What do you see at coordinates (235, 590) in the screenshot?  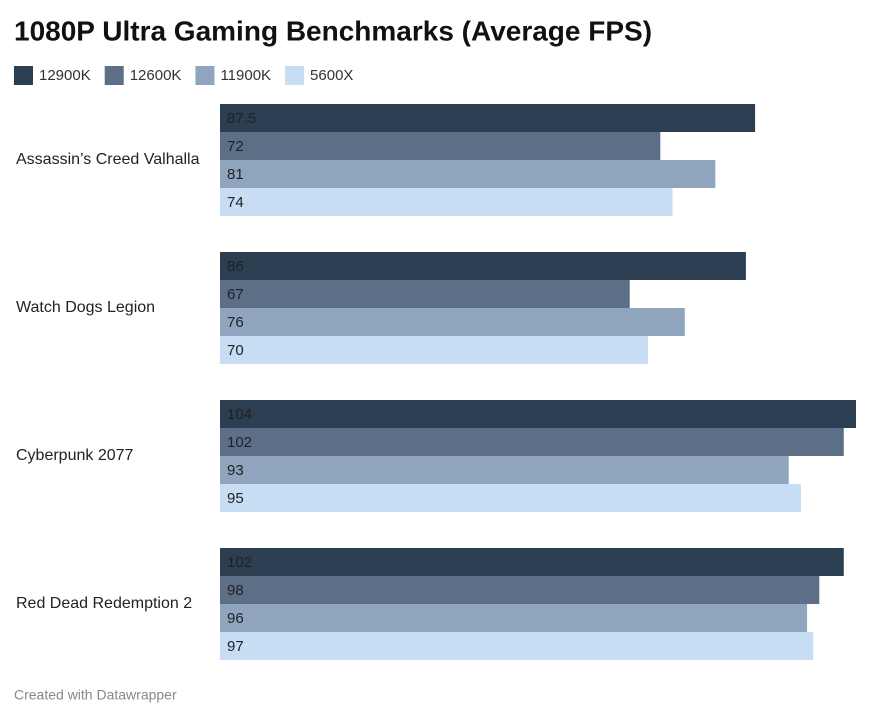 I see `value-label: 98` at bounding box center [235, 590].